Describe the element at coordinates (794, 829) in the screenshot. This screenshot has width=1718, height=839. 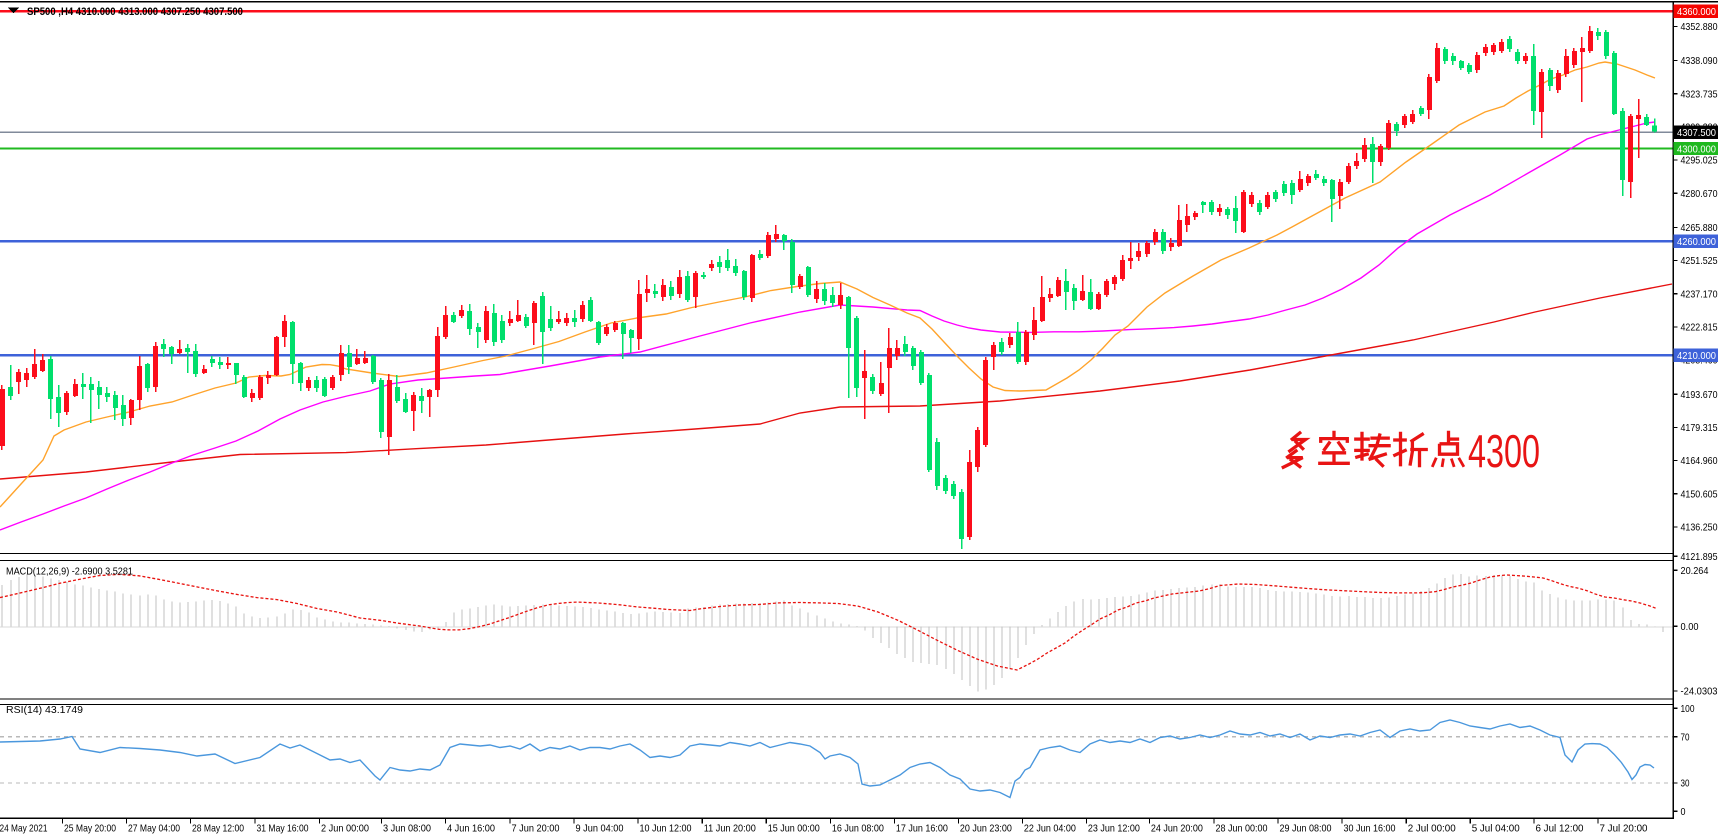
I see `svg-text: 15 Jun 00:00` at that location.